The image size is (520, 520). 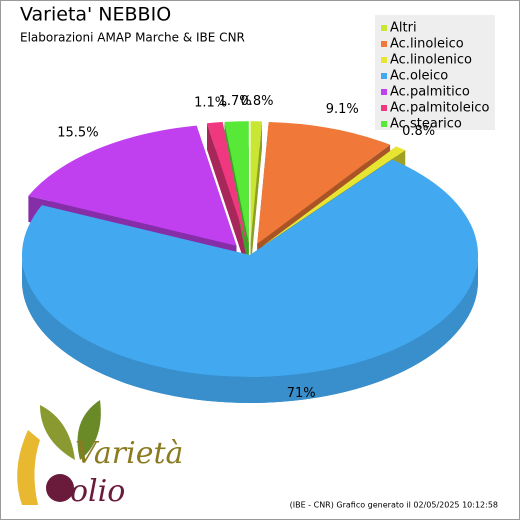 I want to click on legend-label: Ac.linolenico, so click(x=431, y=60).